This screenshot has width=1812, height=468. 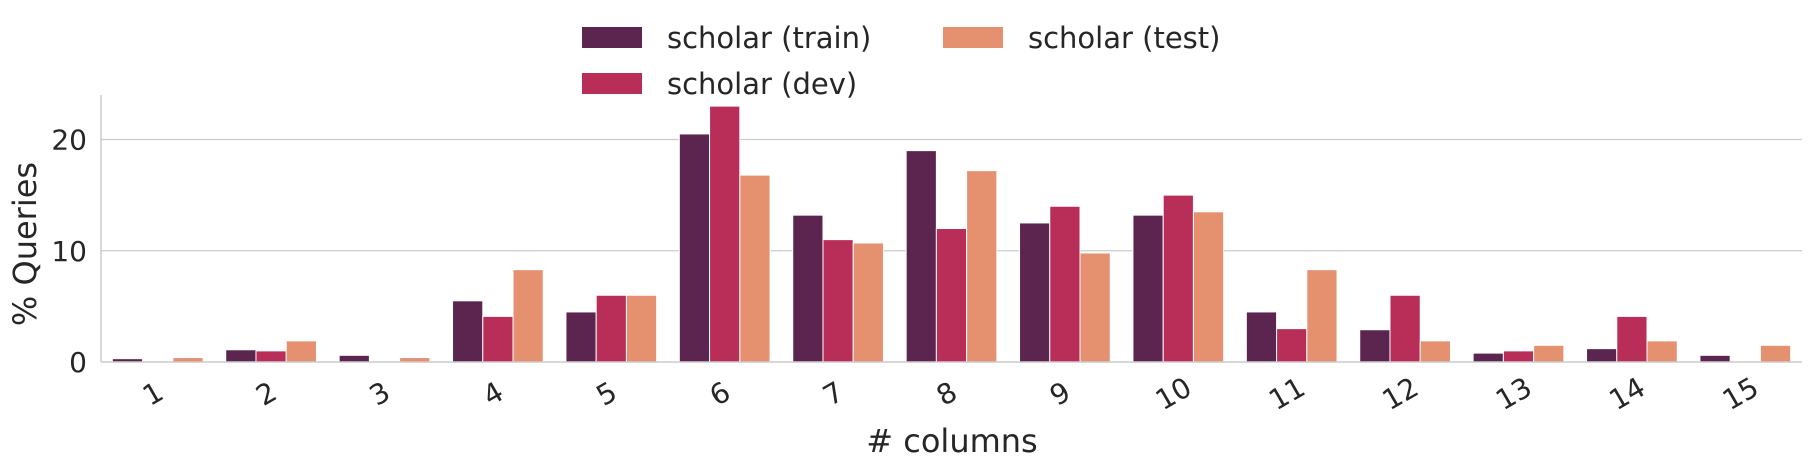 What do you see at coordinates (769, 38) in the screenshot?
I see `legend-label: scholar (train)` at bounding box center [769, 38].